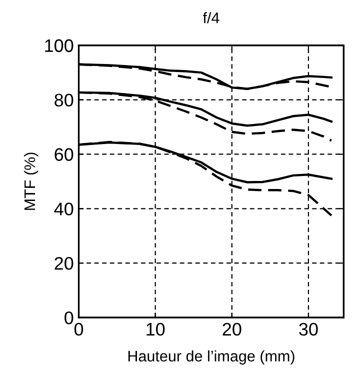  What do you see at coordinates (155, 329) in the screenshot?
I see `x-tick-label: 10` at bounding box center [155, 329].